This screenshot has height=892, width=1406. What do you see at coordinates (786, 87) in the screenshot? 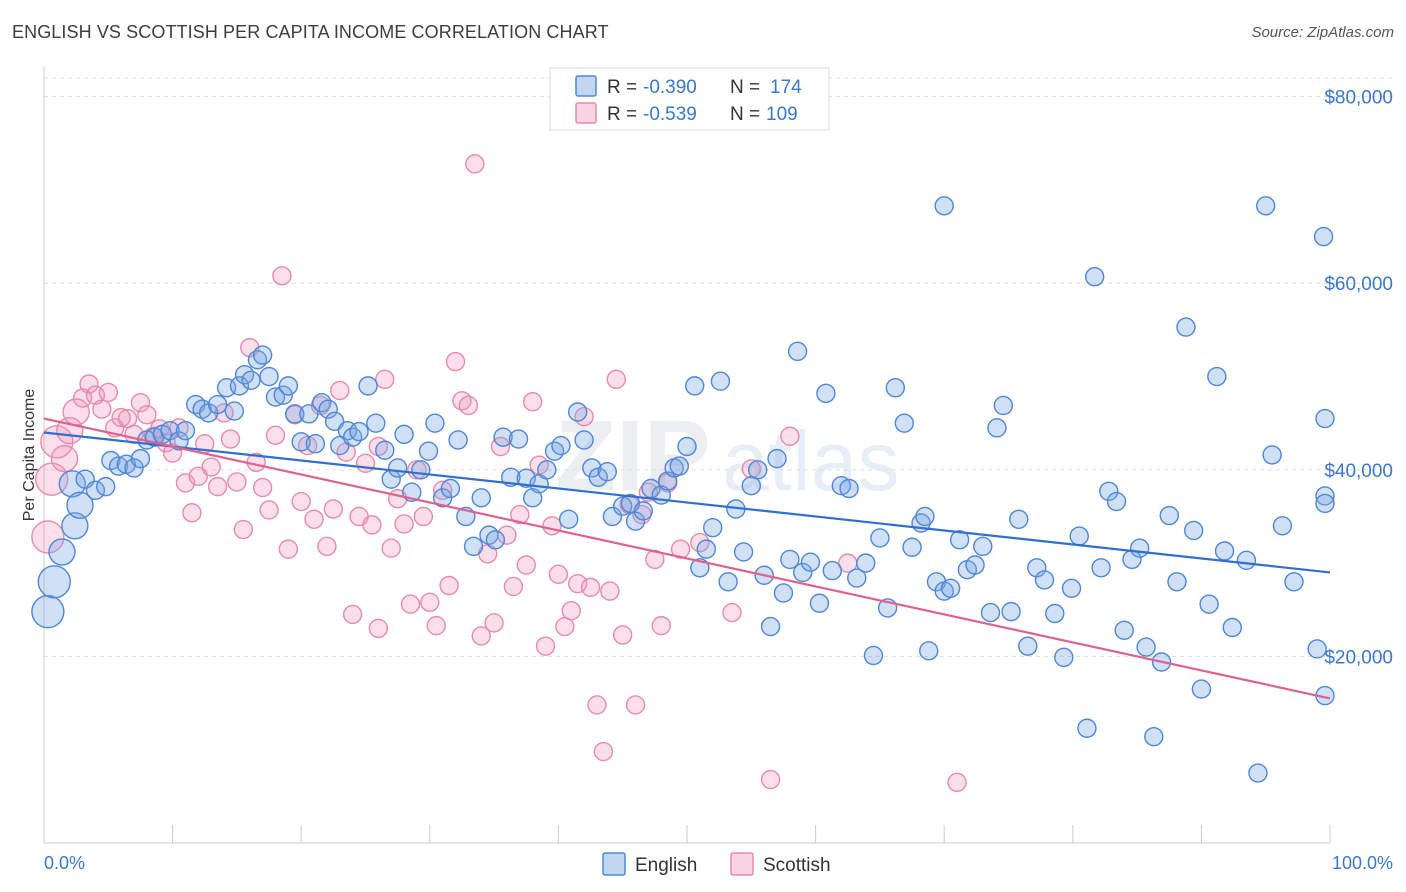
I see `legend-english-n-value: 174` at bounding box center [786, 87].